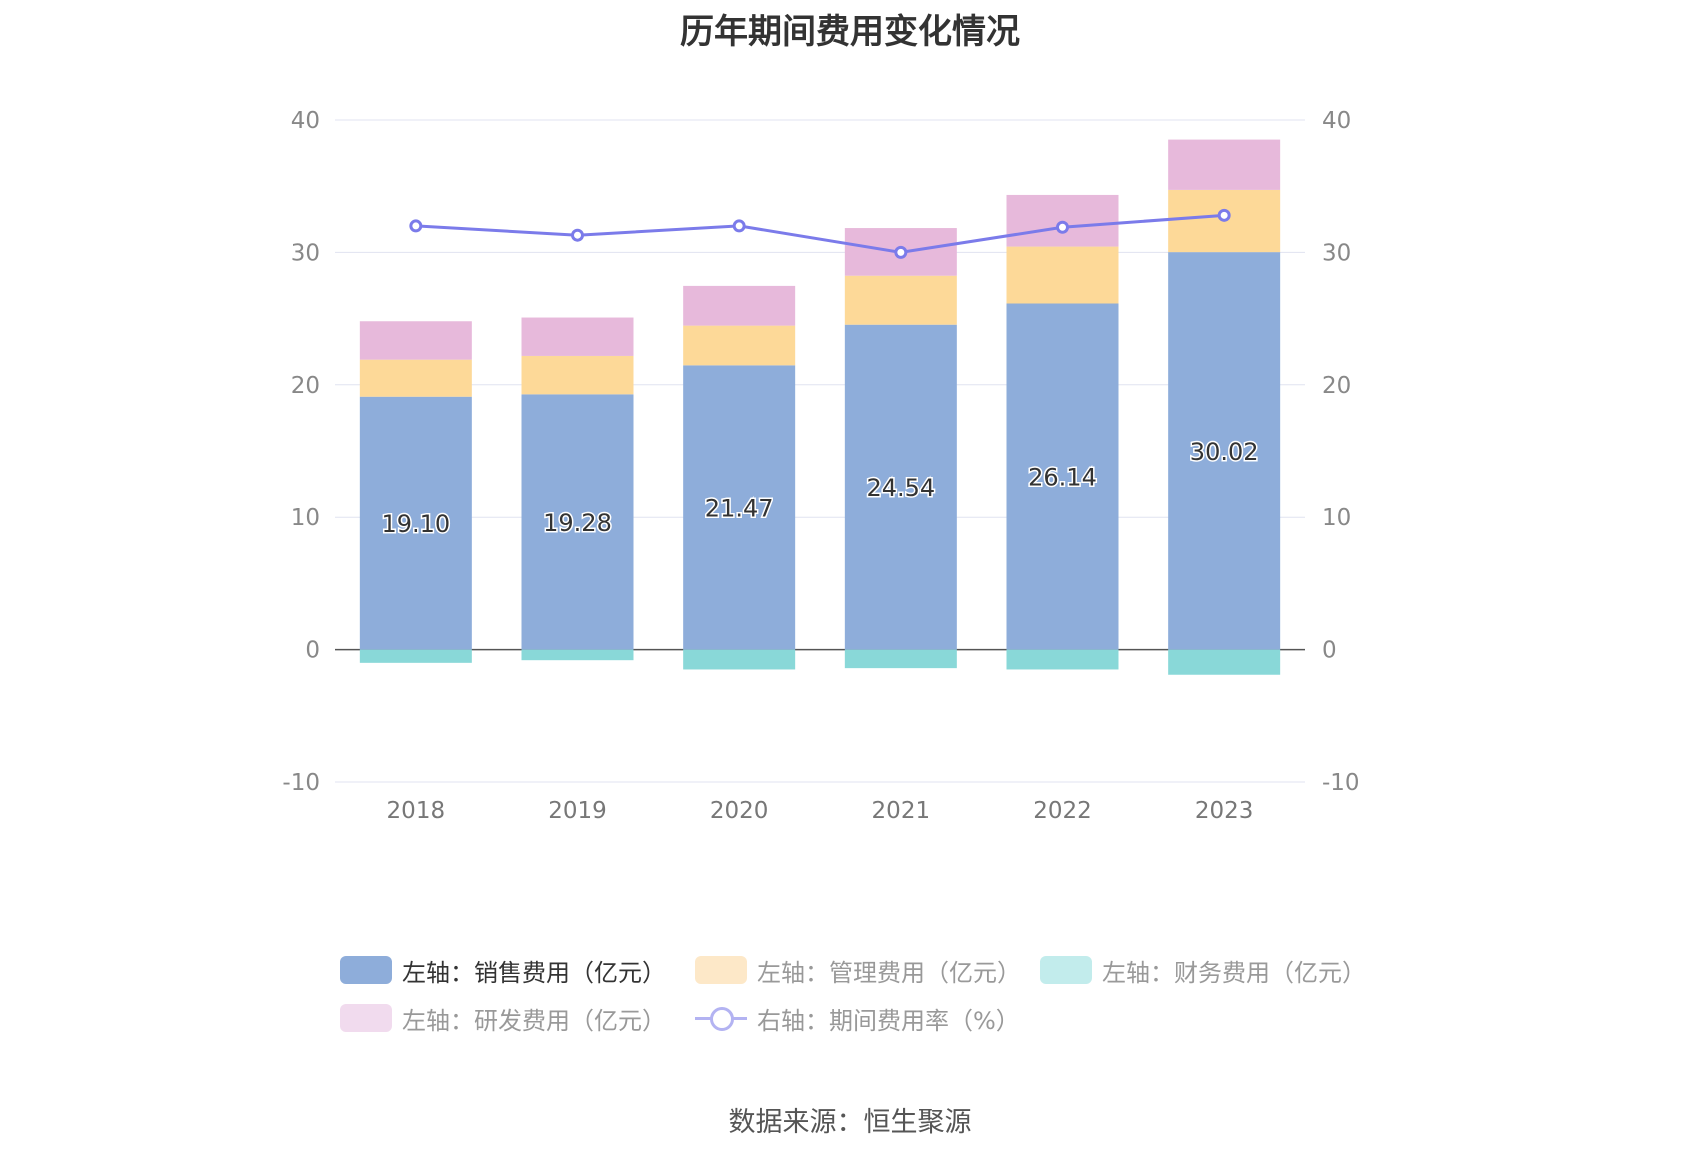 This screenshot has height=1150, width=1700. I want to click on y-right-tick-label: 40, so click(1336, 121).